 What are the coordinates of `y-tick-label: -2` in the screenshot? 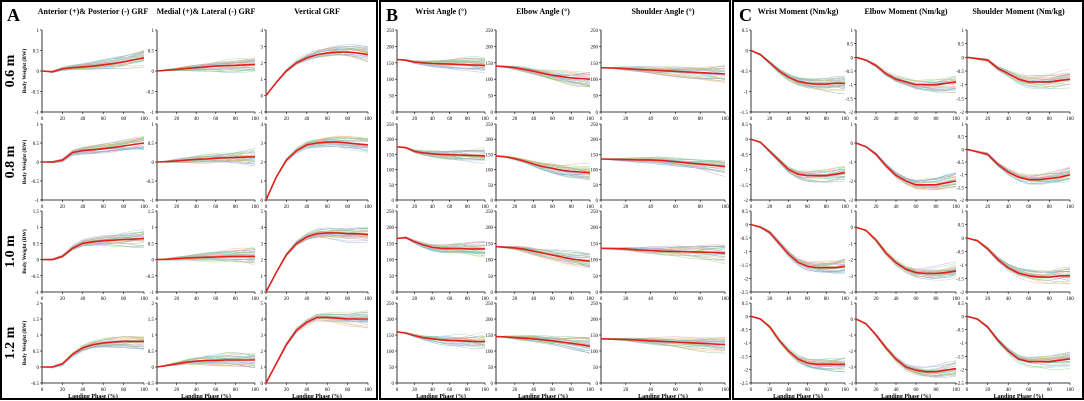 It's located at (962, 293).